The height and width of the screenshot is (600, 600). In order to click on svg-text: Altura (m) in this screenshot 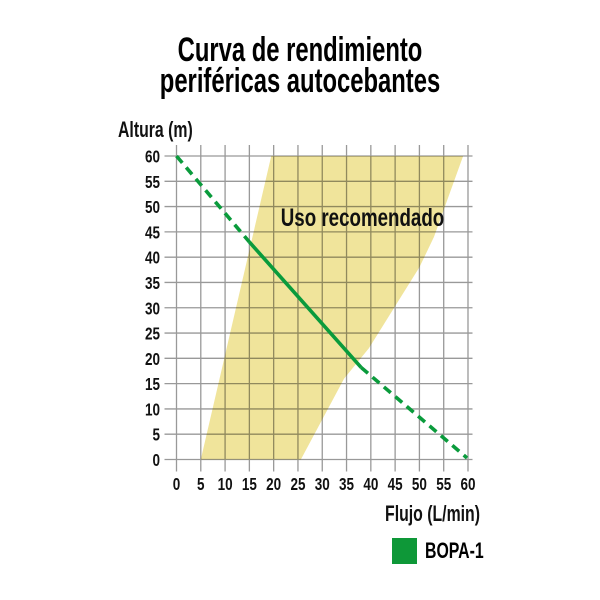, I will do `click(155, 131)`.